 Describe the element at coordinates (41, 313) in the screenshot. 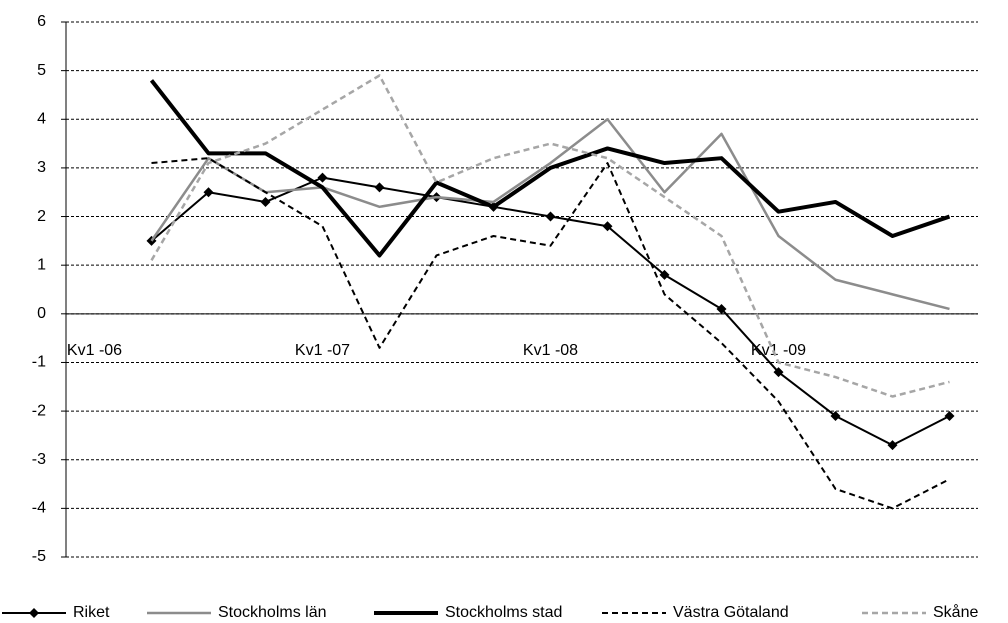

I see `y-tick-label: 0` at that location.